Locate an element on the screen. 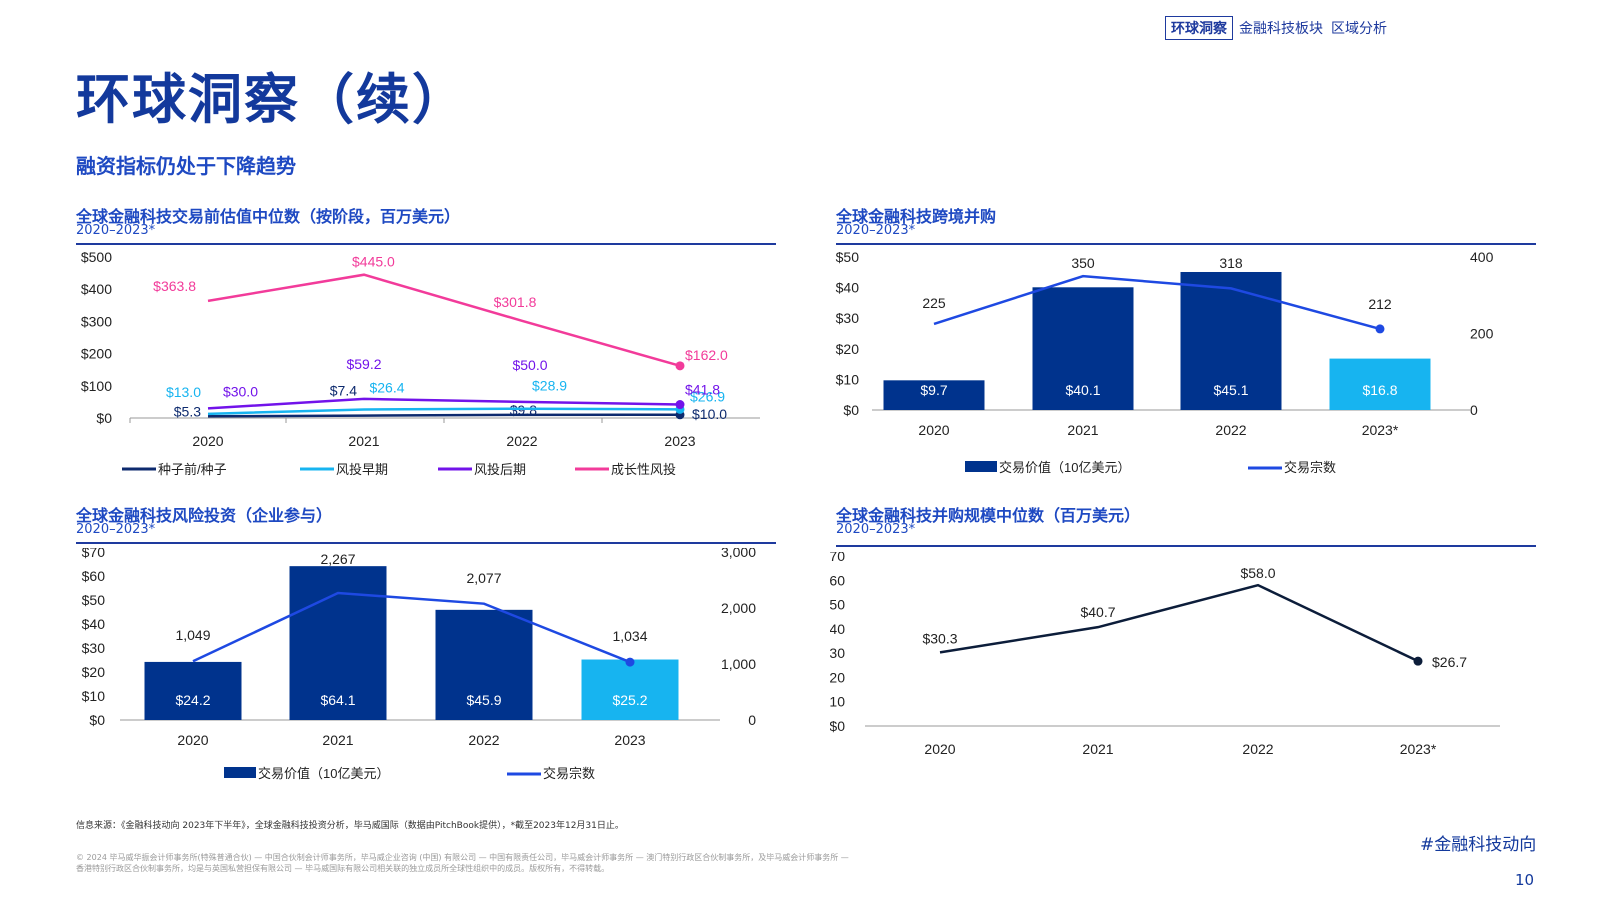 The height and width of the screenshot is (900, 1600). chart1-rule is located at coordinates (426, 244).